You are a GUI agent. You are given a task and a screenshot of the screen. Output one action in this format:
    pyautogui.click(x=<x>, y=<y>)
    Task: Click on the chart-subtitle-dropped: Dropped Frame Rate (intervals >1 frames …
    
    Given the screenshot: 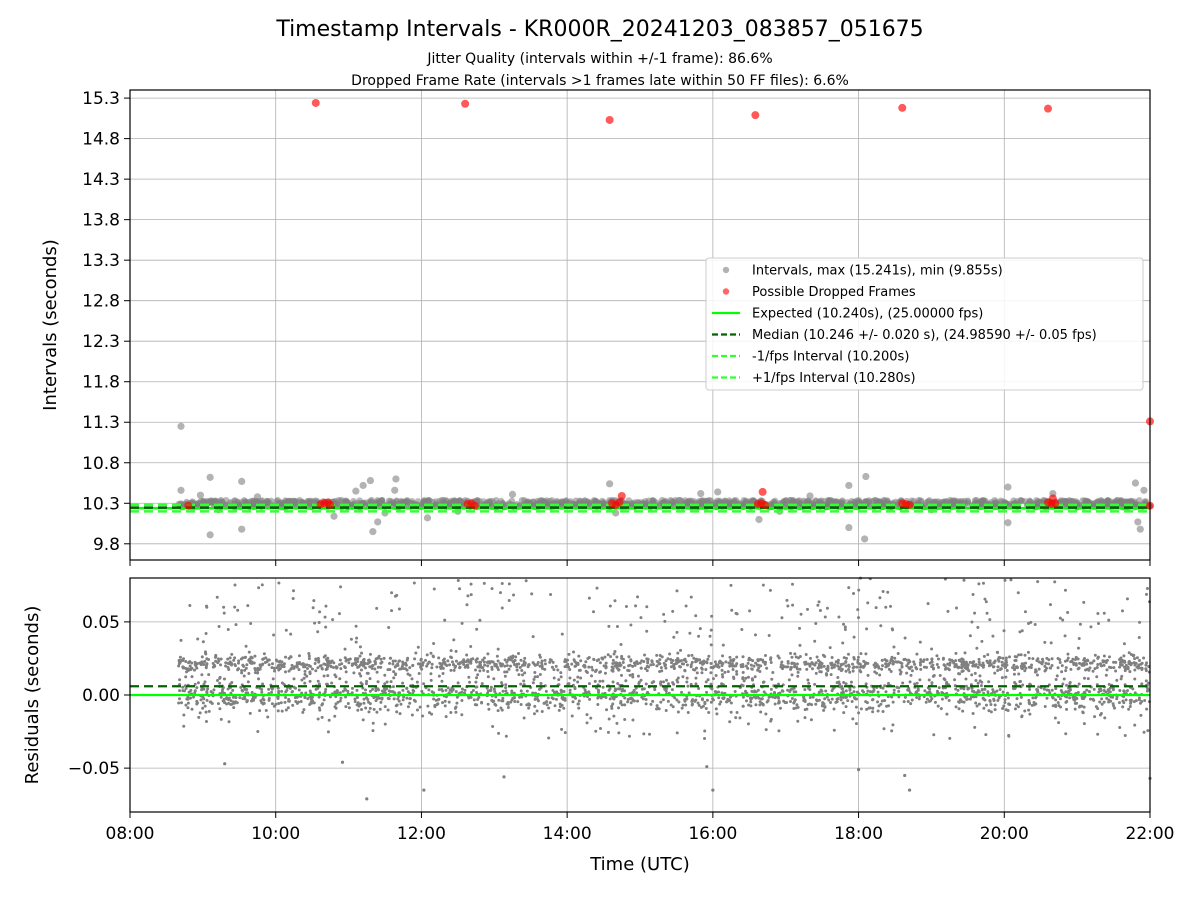 What is the action you would take?
    pyautogui.click(x=600, y=81)
    